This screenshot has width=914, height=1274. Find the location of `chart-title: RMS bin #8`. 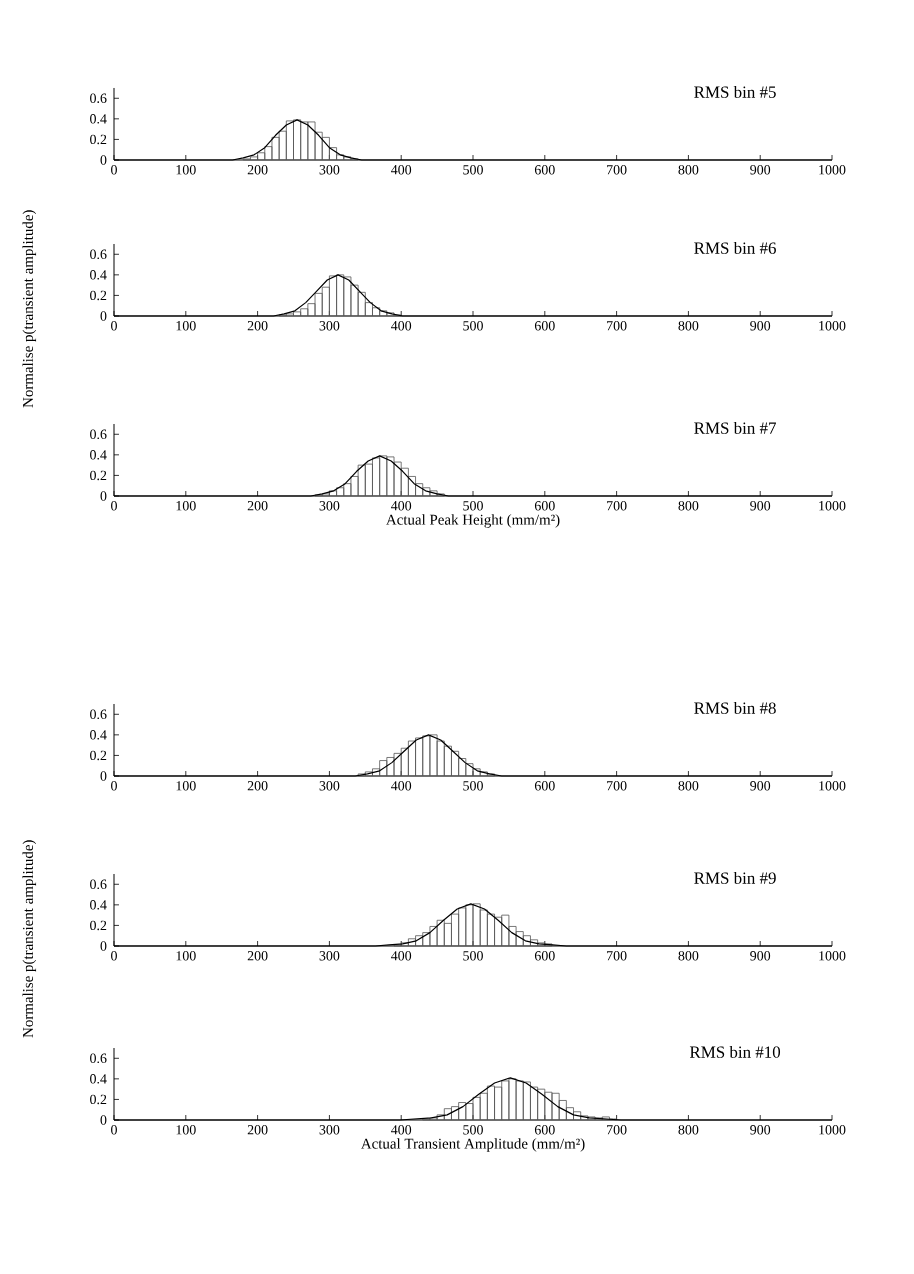

chart-title: RMS bin #8 is located at coordinates (735, 707).